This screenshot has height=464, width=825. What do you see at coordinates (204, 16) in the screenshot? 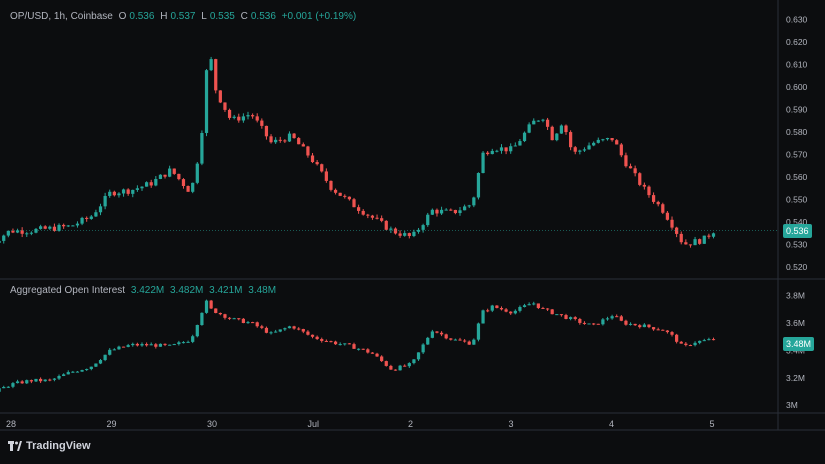
I see `low-label: L` at bounding box center [204, 16].